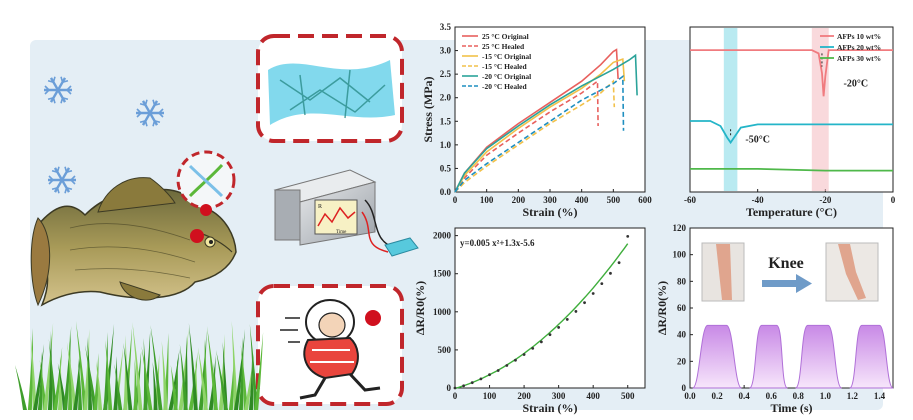 The height and width of the screenshot is (420, 913). Describe the element at coordinates (449, 388) in the screenshot. I see `y-tick-label: 0` at that location.